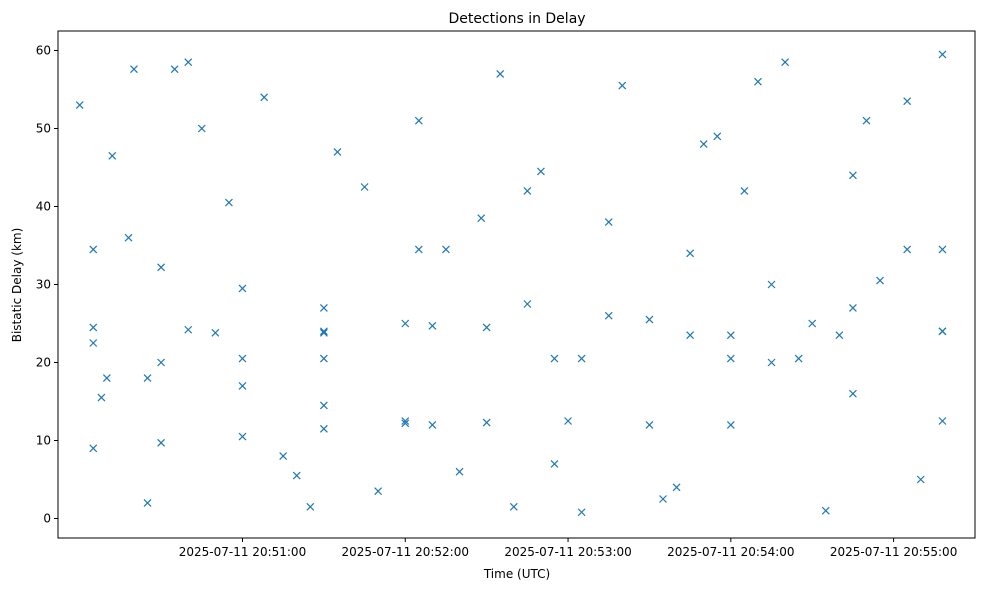  I want to click on x-tick-label: 2025-07-11 20:53:00, so click(567, 552).